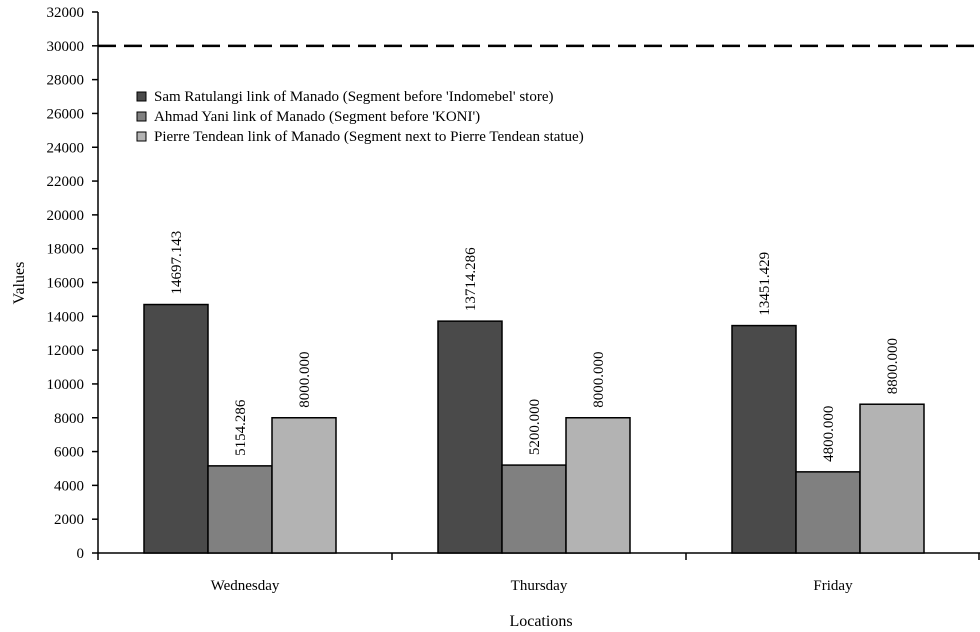 Image resolution: width=980 pixels, height=632 pixels. I want to click on y-tick-label: 0, so click(81, 554).